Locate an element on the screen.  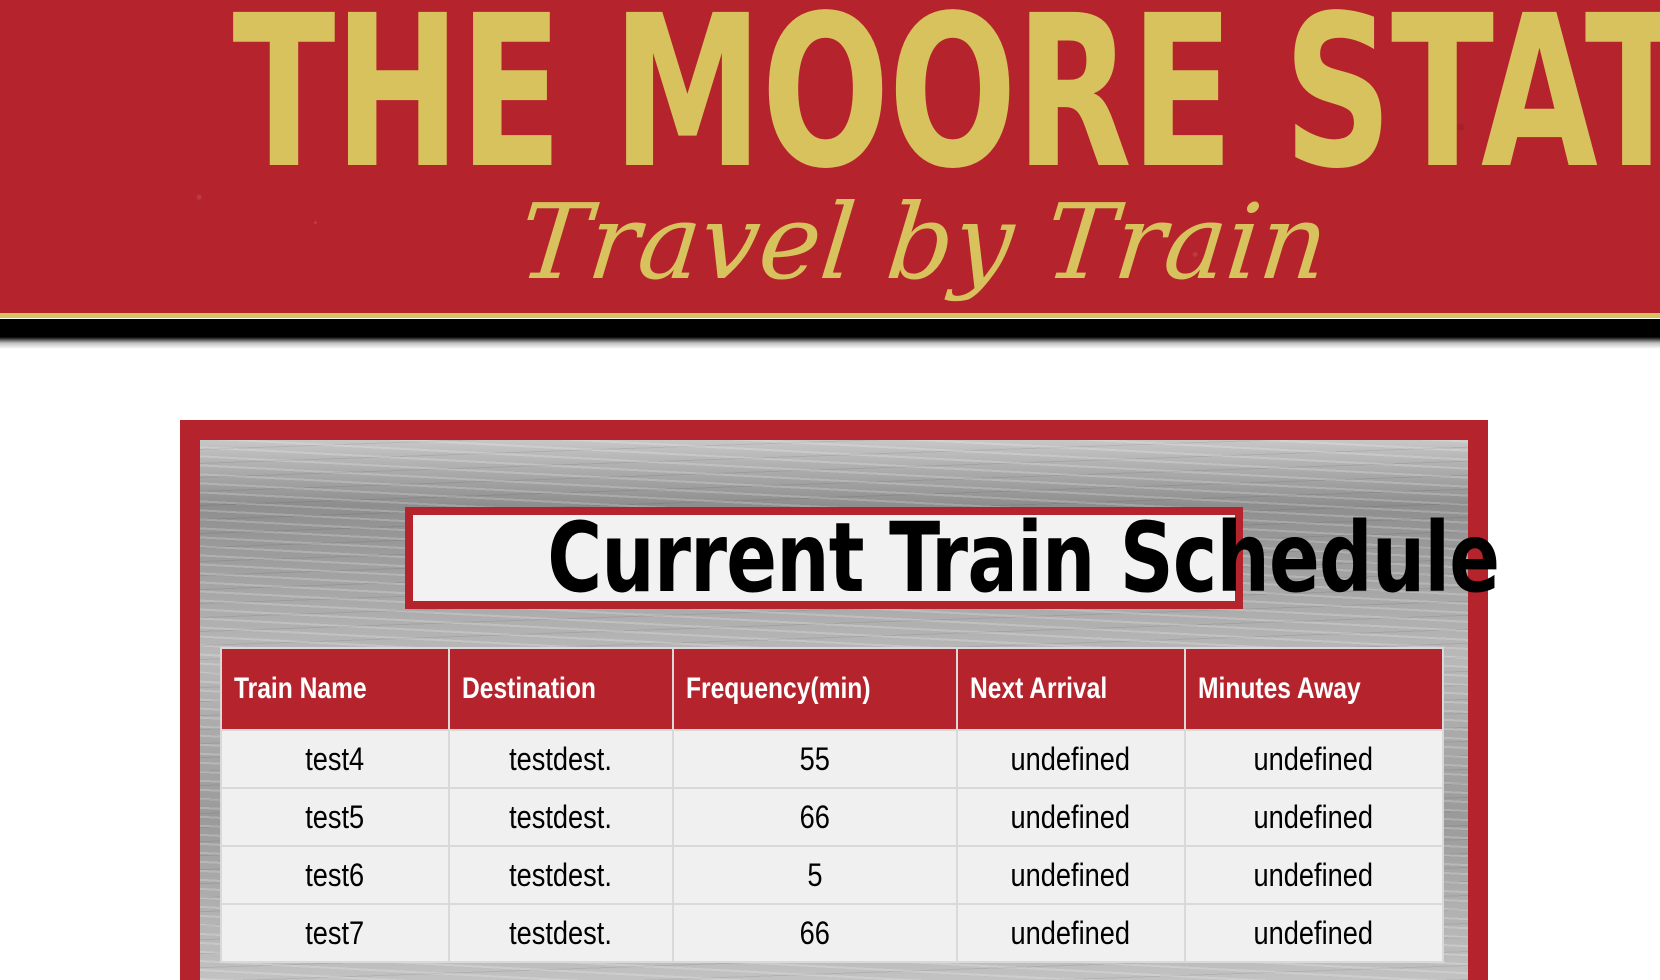
cell-train-name: test5 is located at coordinates (335, 817).